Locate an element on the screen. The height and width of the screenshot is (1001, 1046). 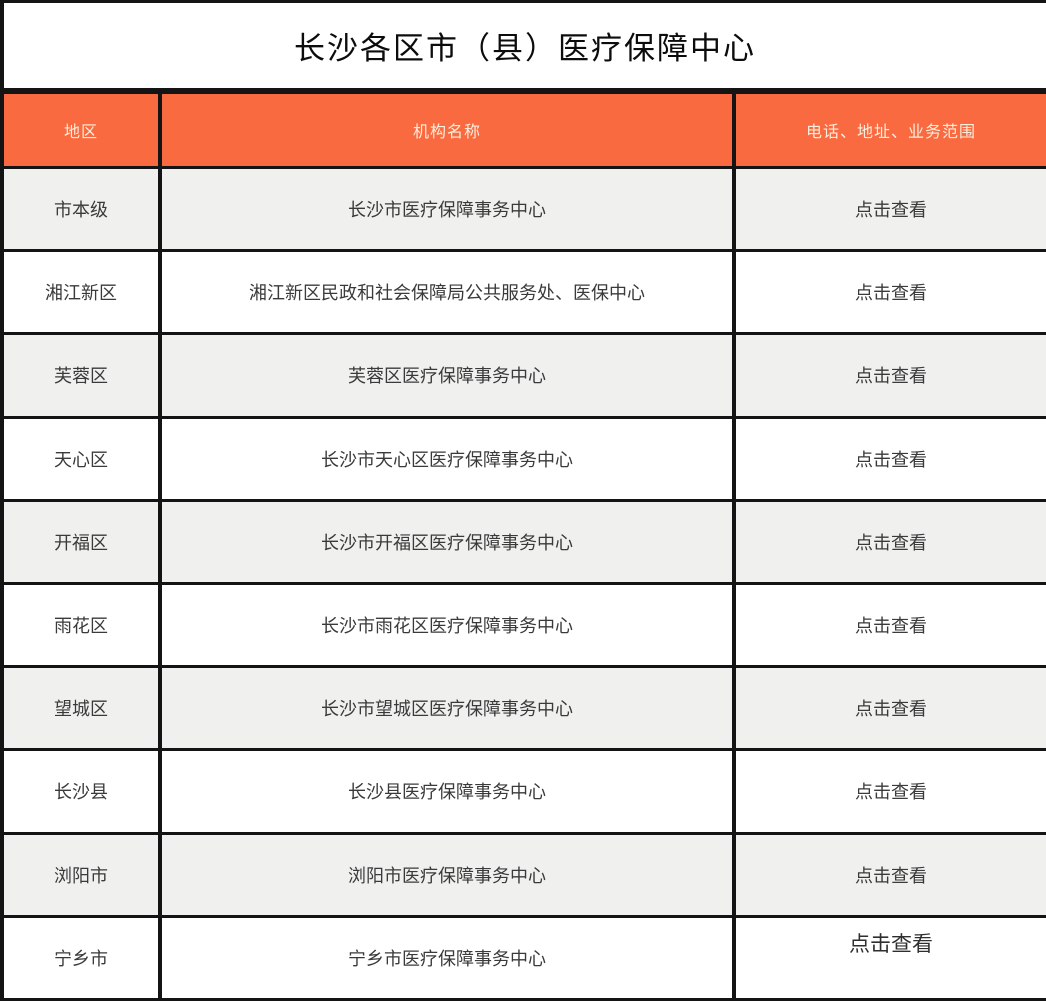
table-row: 开福区 长沙市开福区医疗保障事务中心 点击查看 is located at coordinates (523, 541).